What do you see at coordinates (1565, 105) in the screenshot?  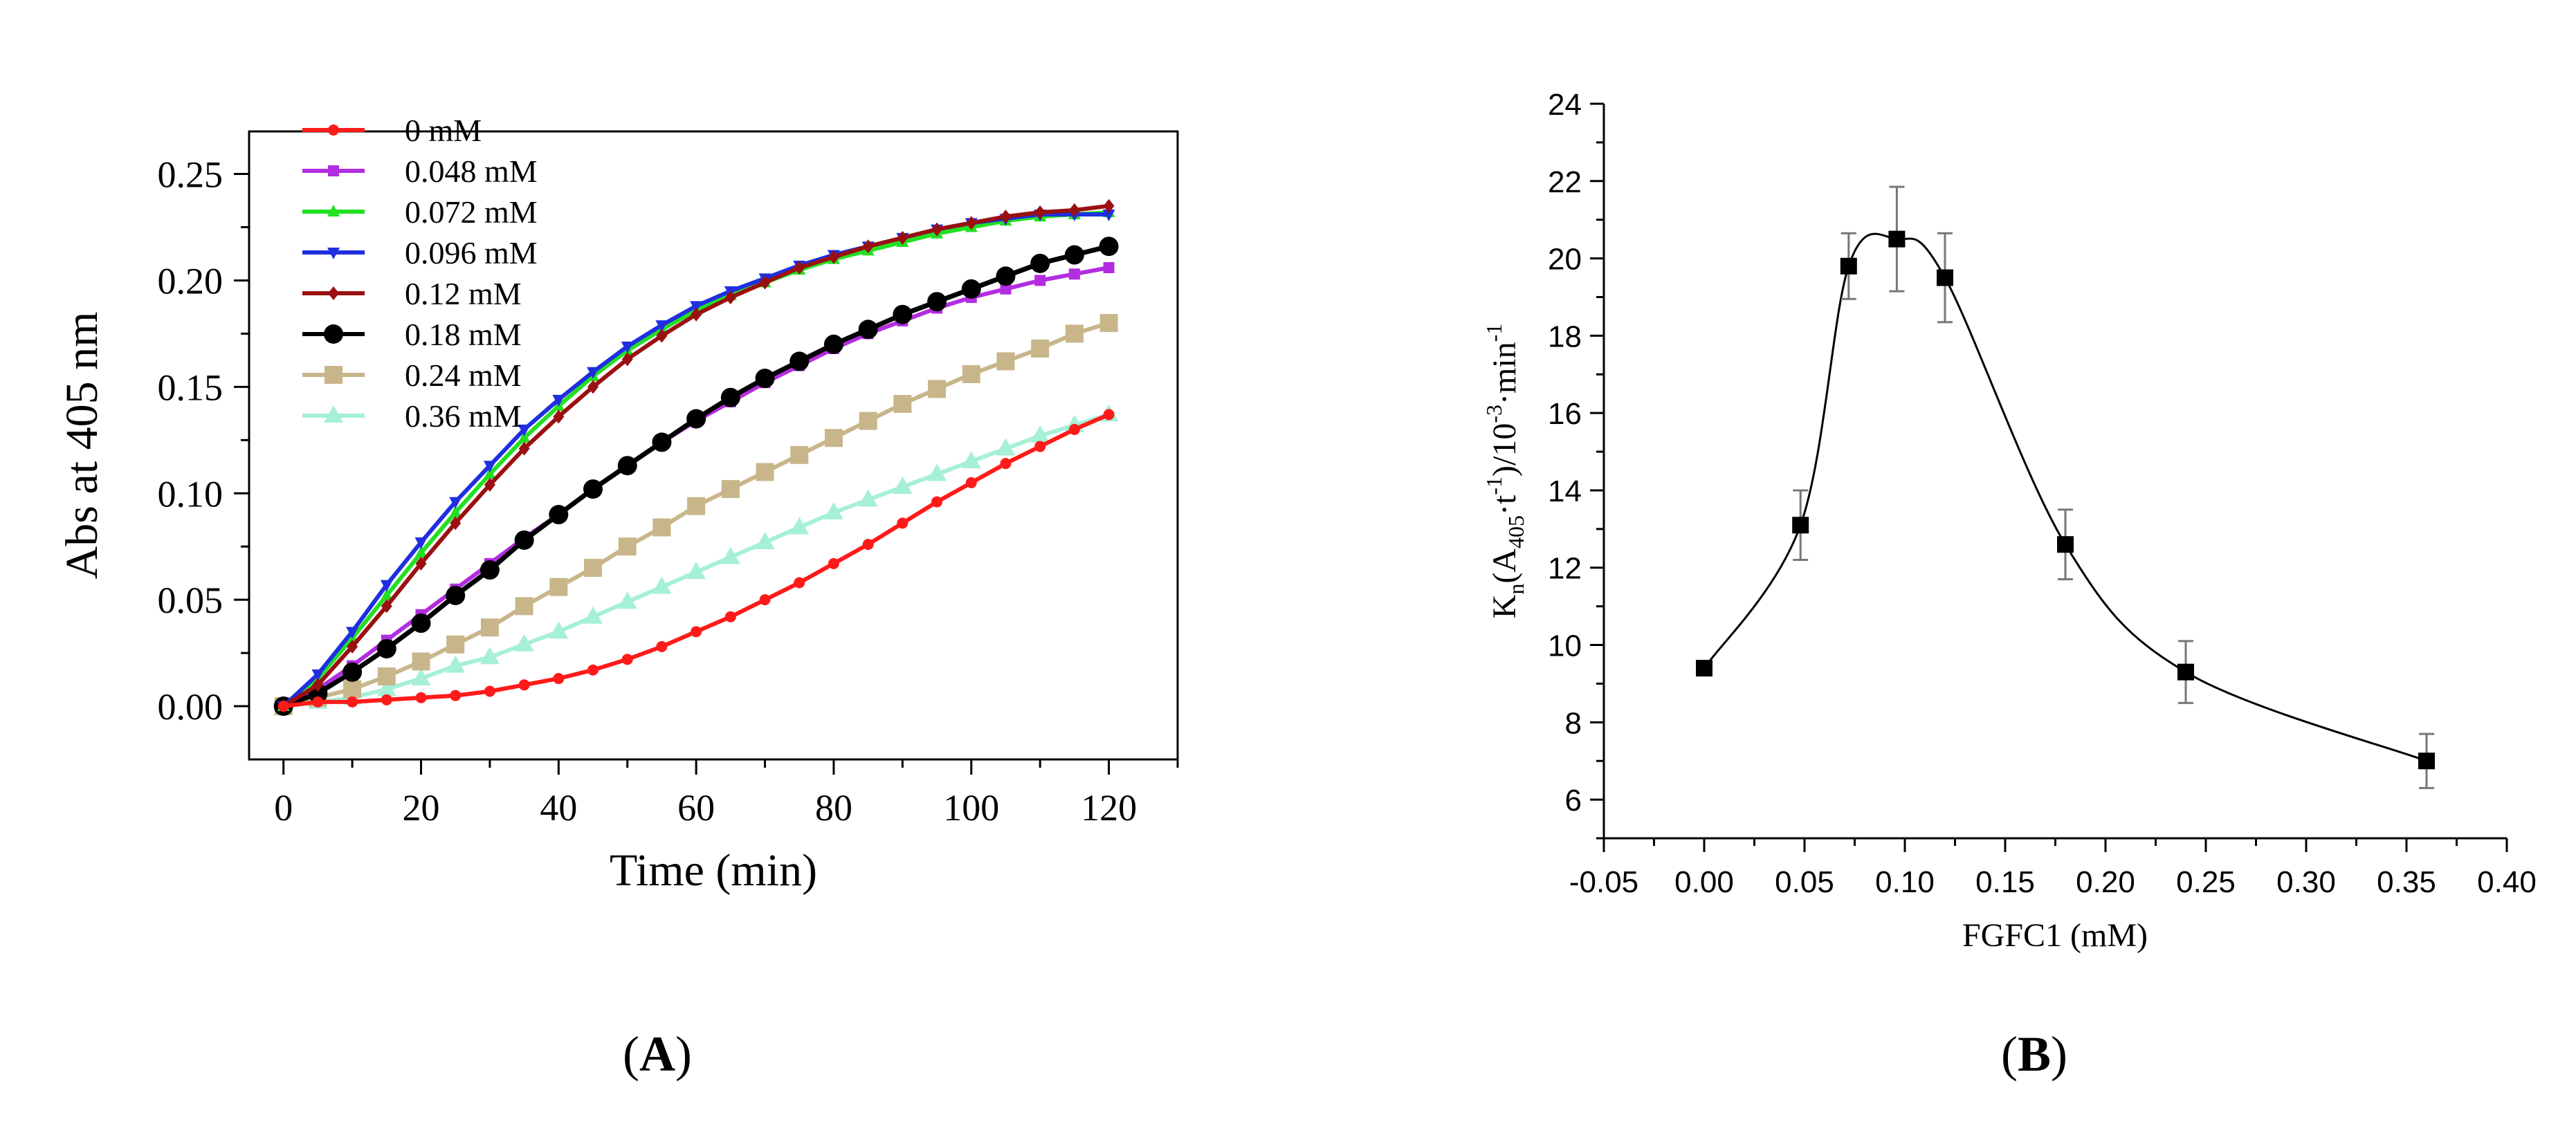 I see `chart-b-y-tick-label: 24` at bounding box center [1565, 105].